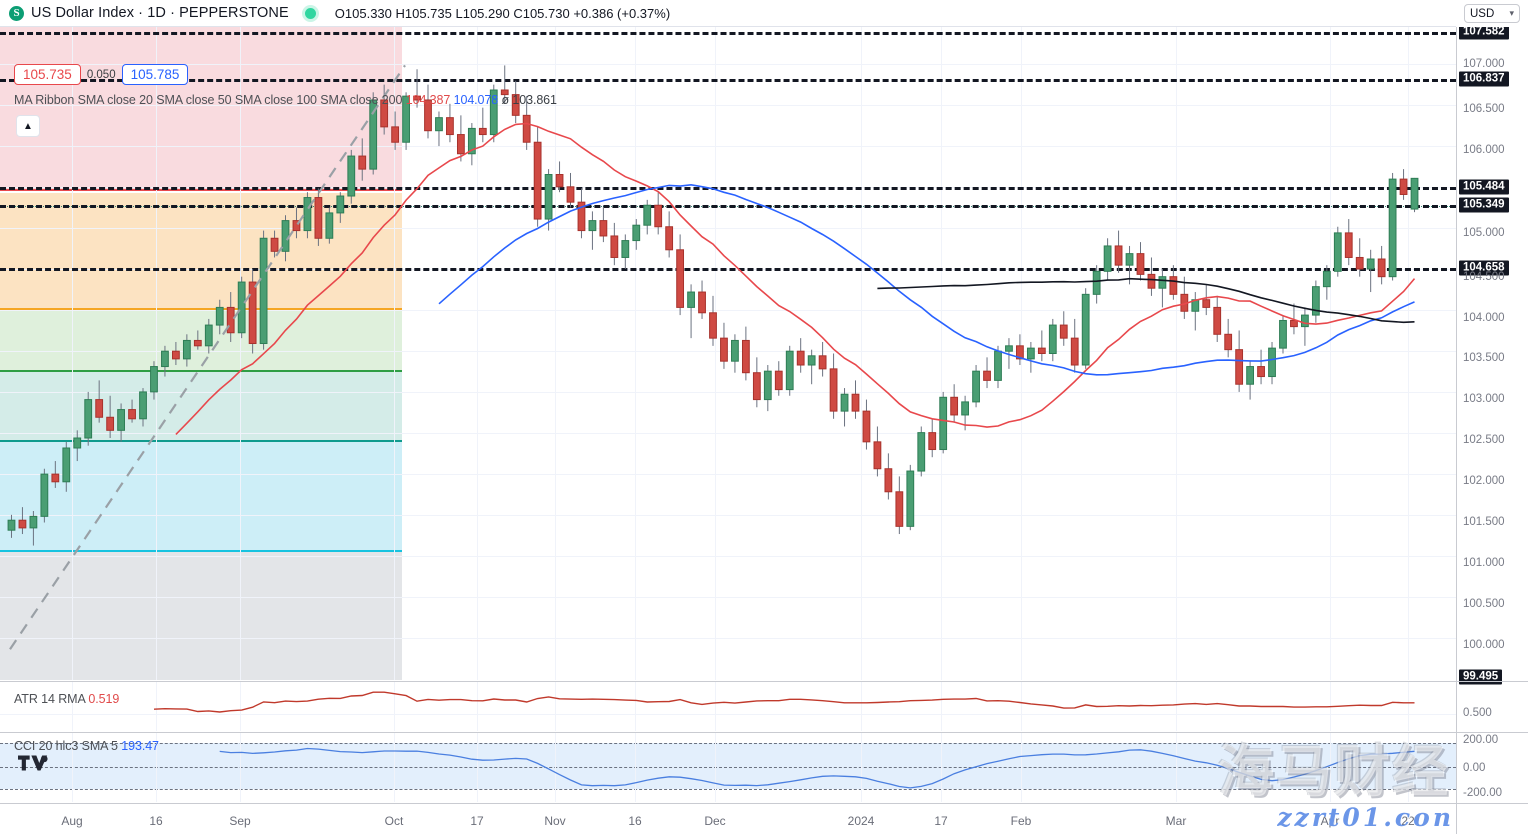  What do you see at coordinates (50, 699) in the screenshot?
I see `atr-label: ATR 14 RMA` at bounding box center [50, 699].